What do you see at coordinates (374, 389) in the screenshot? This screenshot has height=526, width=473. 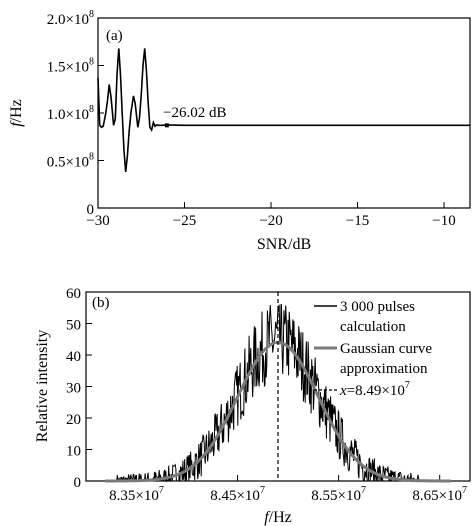 I see `legend-label-vline: x=8.49×107` at bounding box center [374, 389].